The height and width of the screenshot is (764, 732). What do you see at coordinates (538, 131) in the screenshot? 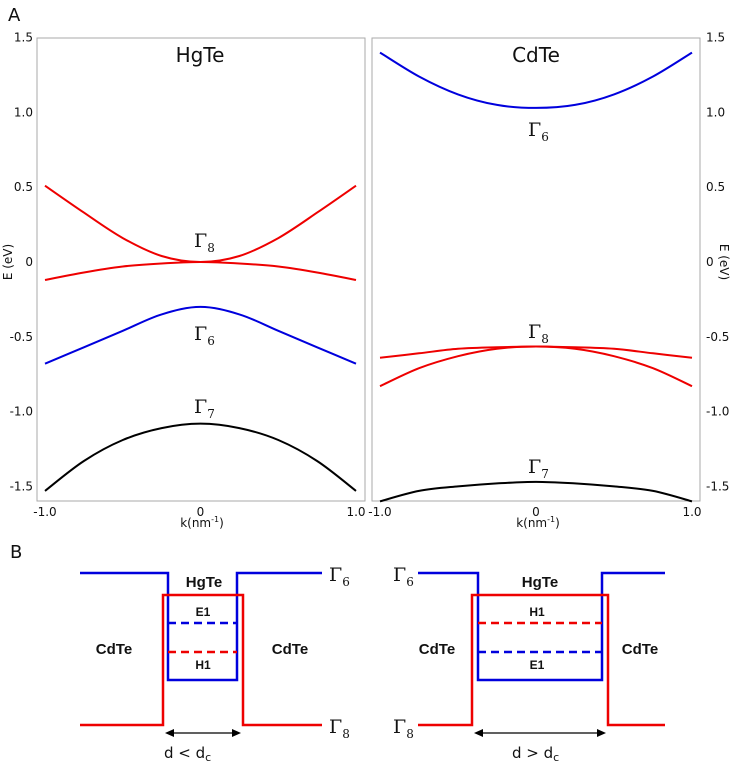
I see `cdte-gamma6-label: Γ6` at bounding box center [538, 131].